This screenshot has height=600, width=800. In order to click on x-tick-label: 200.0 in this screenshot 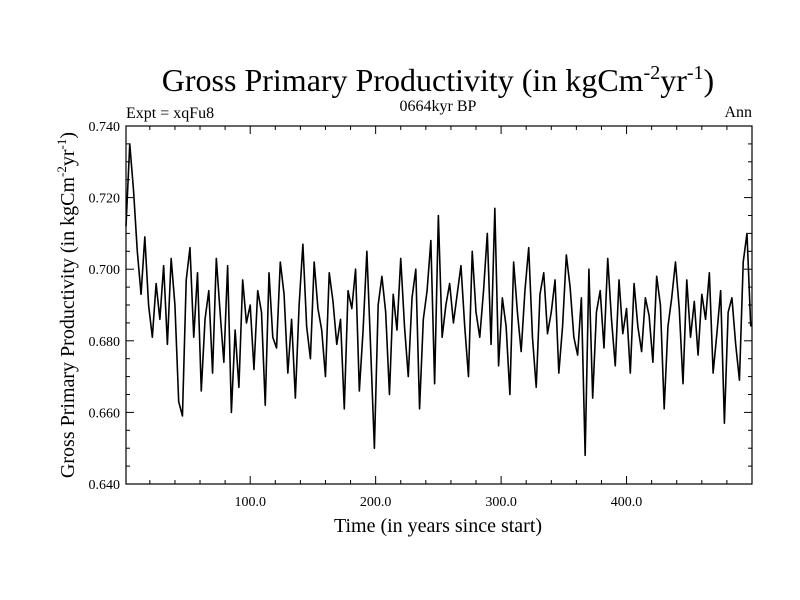, I will do `click(376, 502)`.